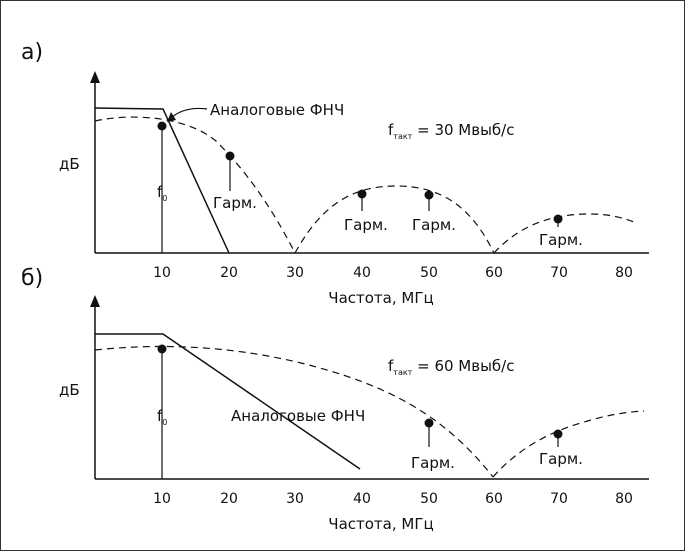 The image size is (685, 551). I want to click on panel-b-harm-50-label: Гарм., so click(433, 463).